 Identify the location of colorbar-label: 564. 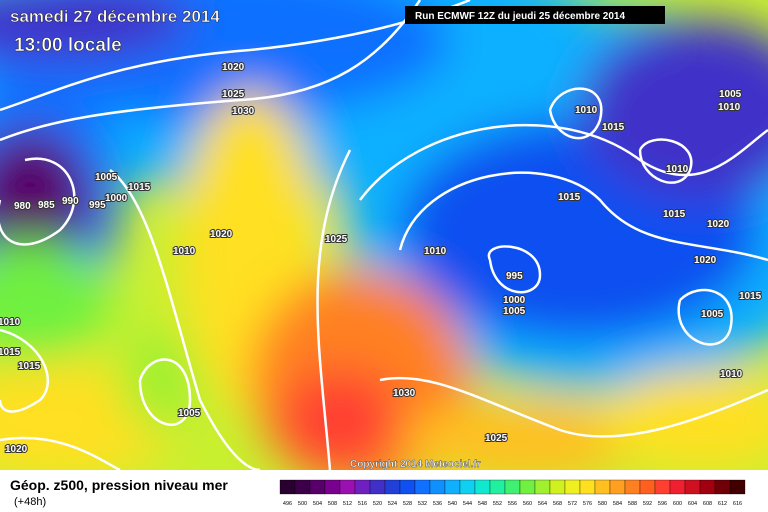
(542, 504).